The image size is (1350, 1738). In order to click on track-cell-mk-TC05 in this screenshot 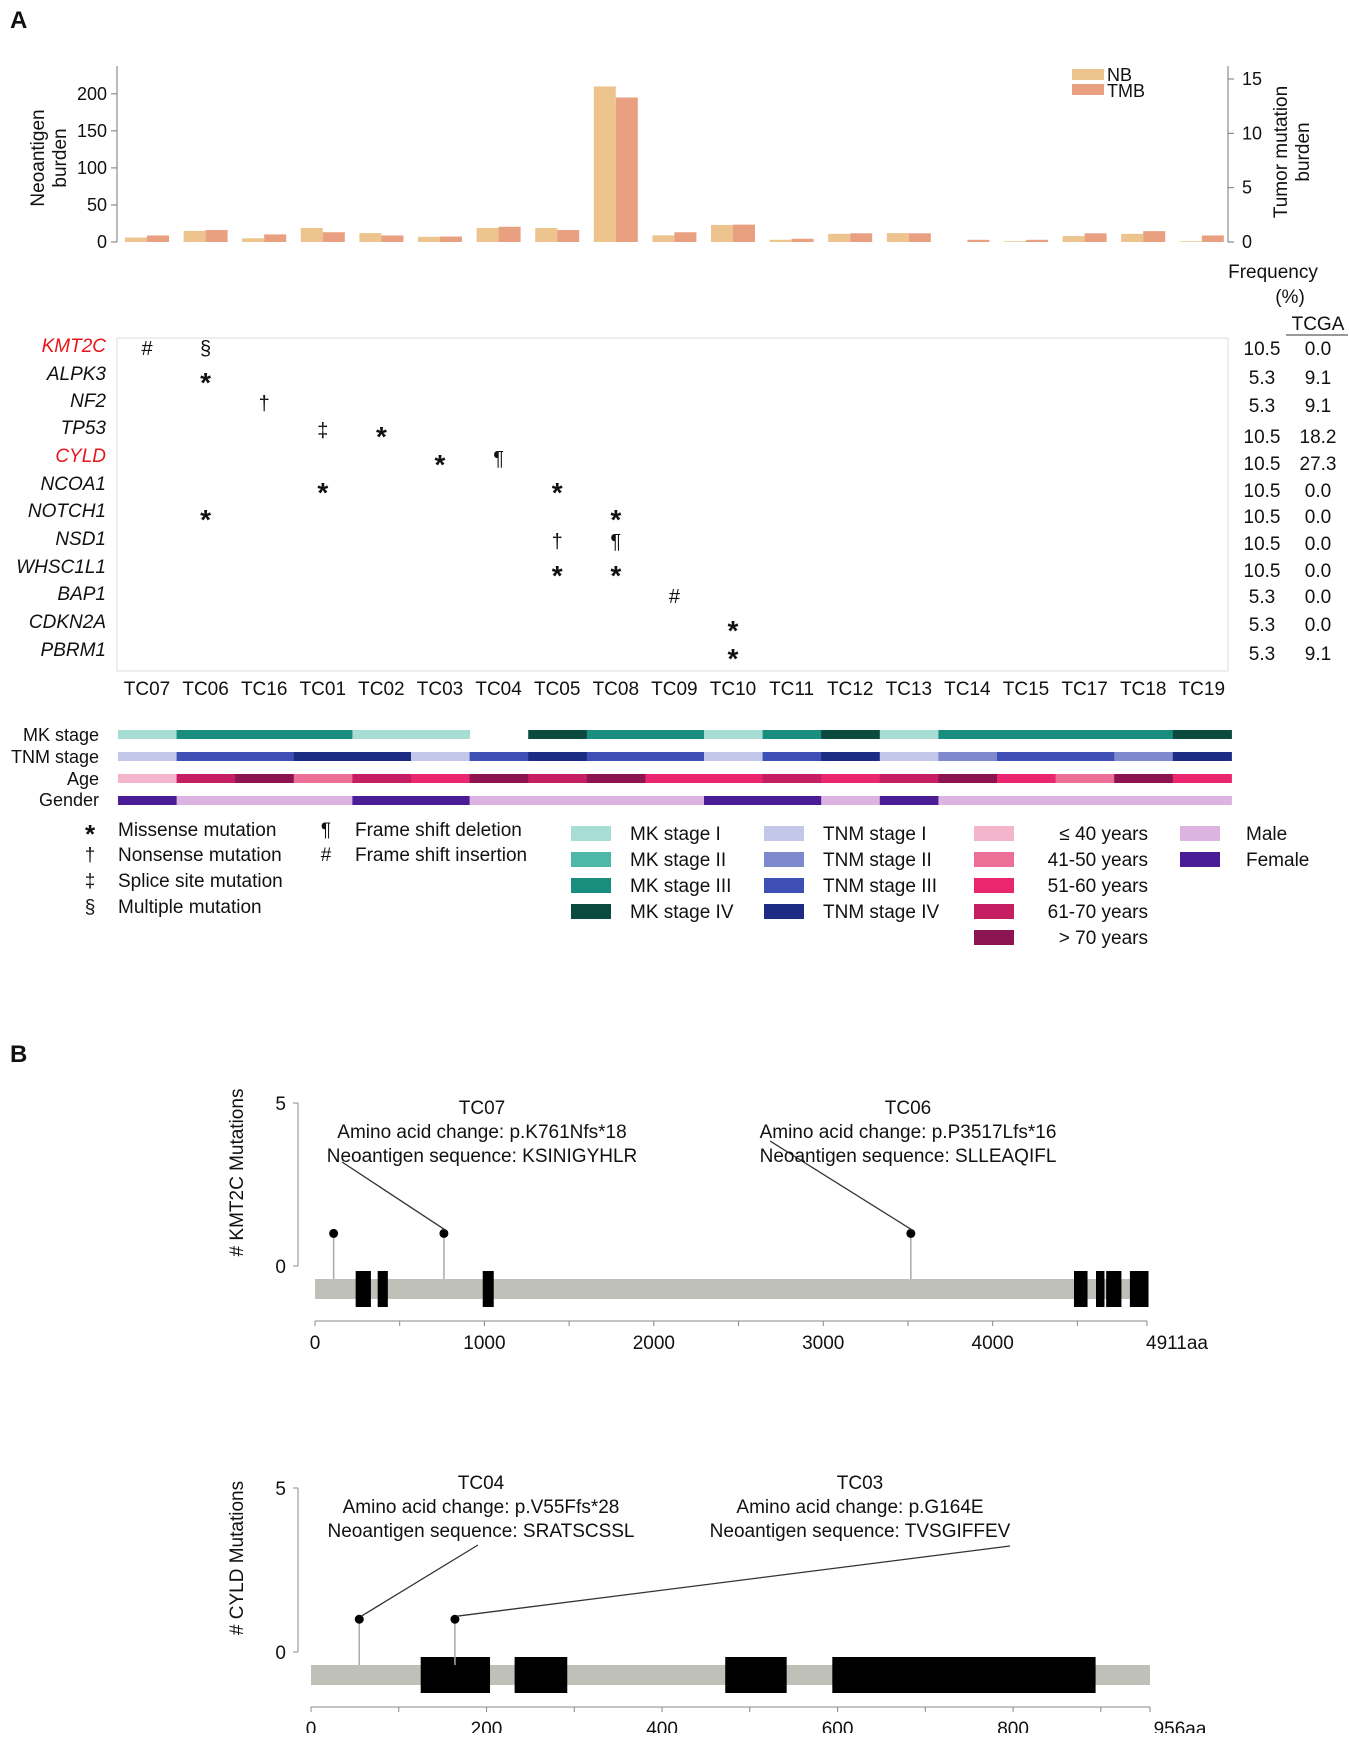, I will do `click(558, 734)`.